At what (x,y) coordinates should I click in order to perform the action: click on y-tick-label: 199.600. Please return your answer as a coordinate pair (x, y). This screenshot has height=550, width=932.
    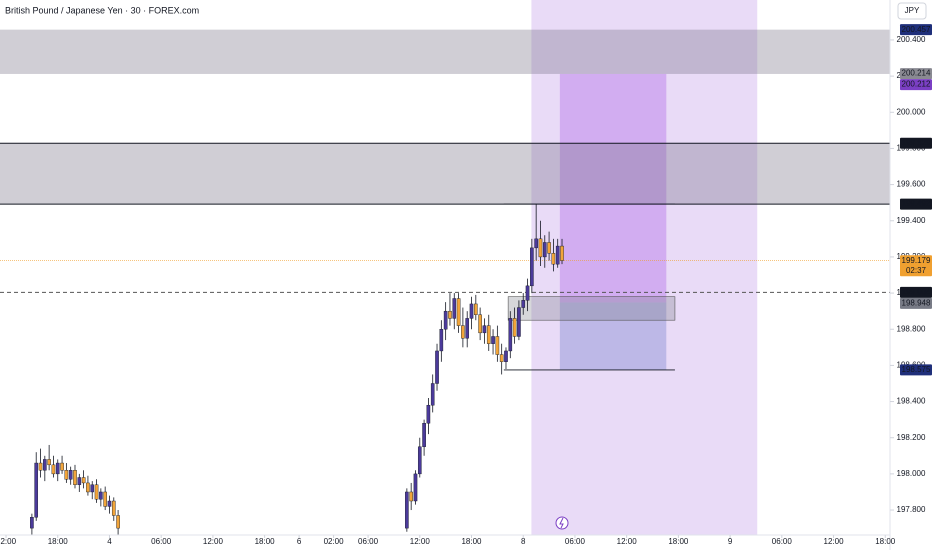
    Looking at the image, I should click on (911, 184).